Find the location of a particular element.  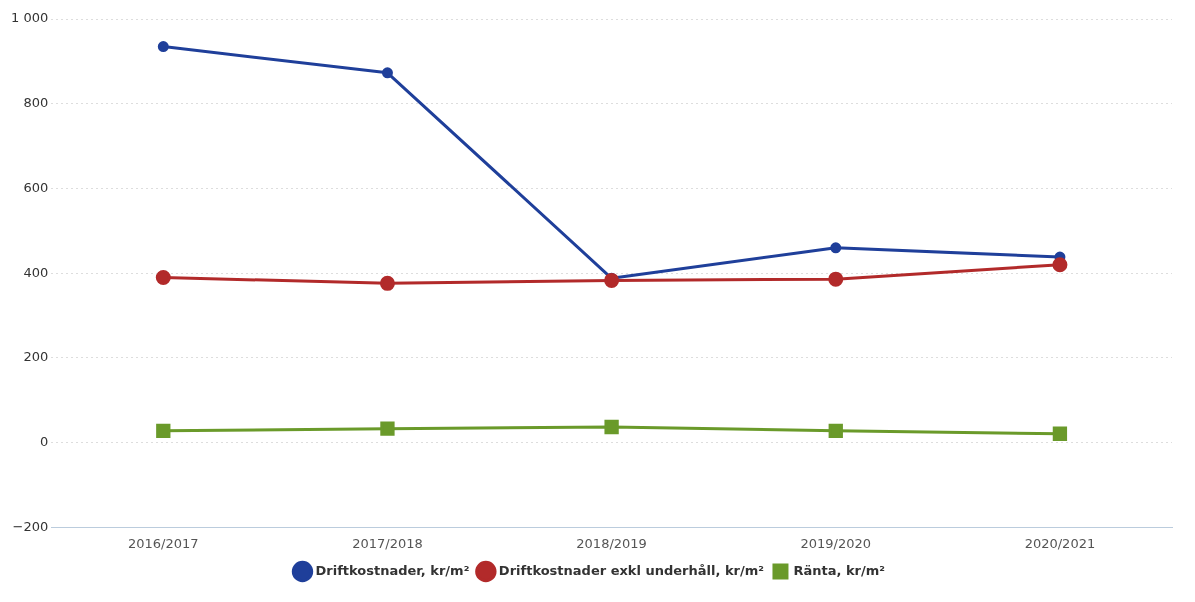

x-tick-label: 2018/2019 is located at coordinates (611, 543).